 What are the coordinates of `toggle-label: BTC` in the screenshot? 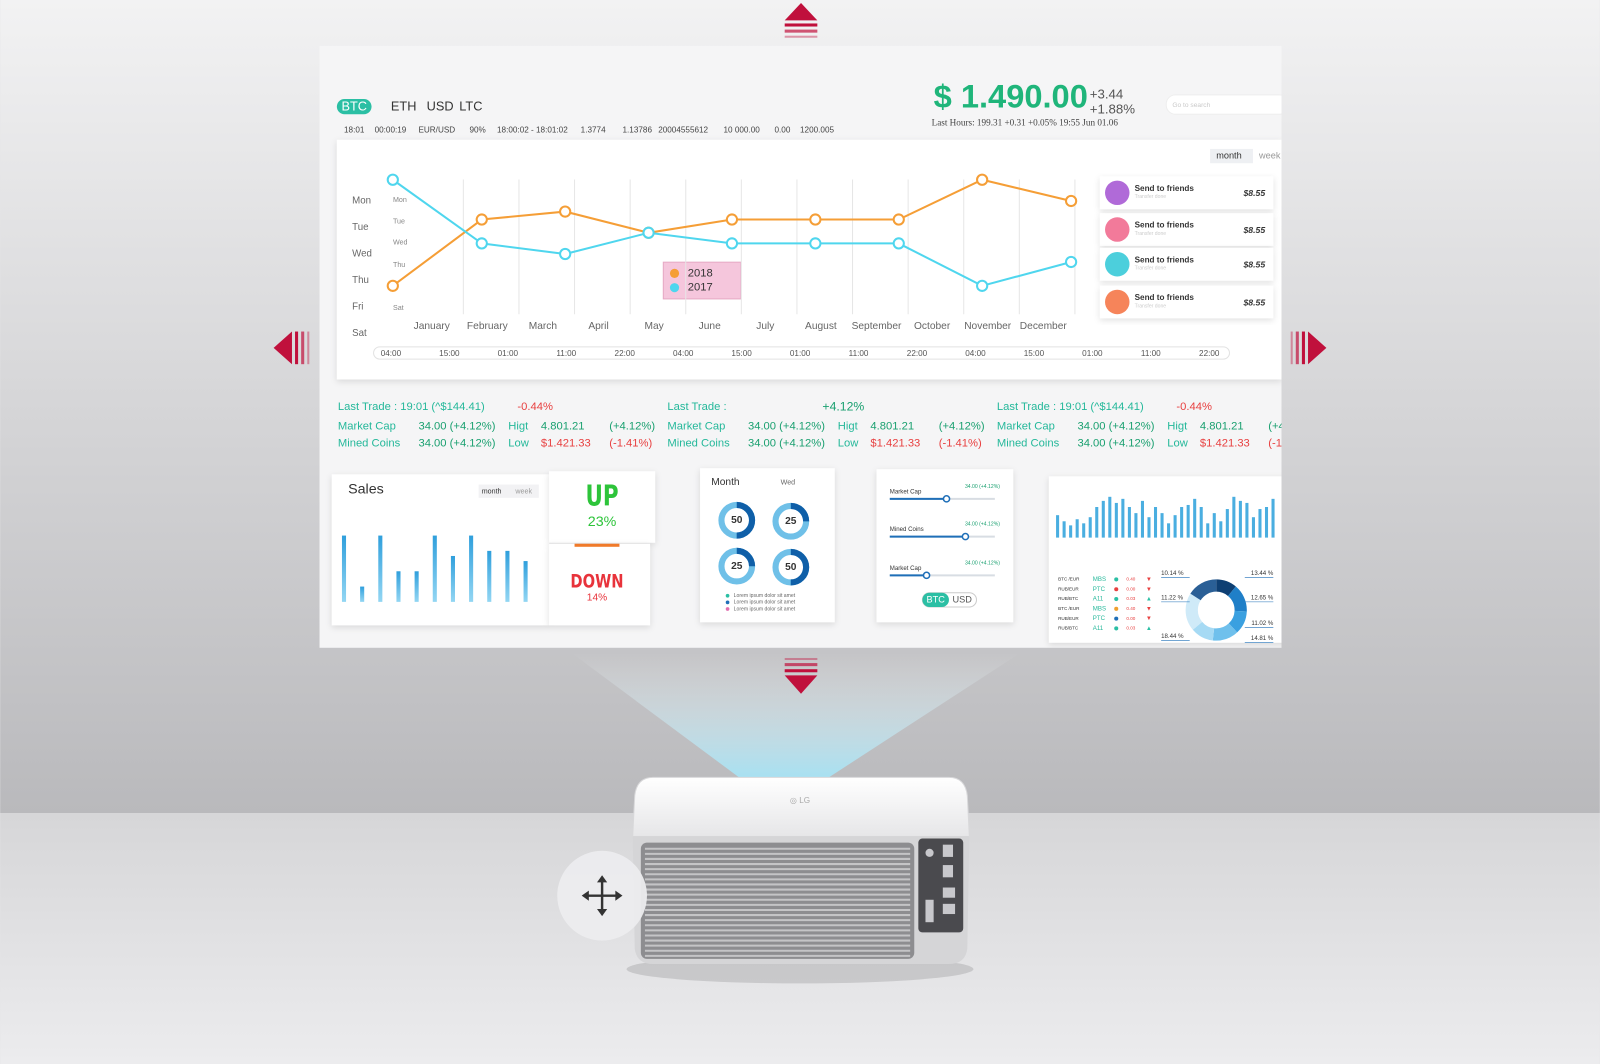 It's located at (935, 599).